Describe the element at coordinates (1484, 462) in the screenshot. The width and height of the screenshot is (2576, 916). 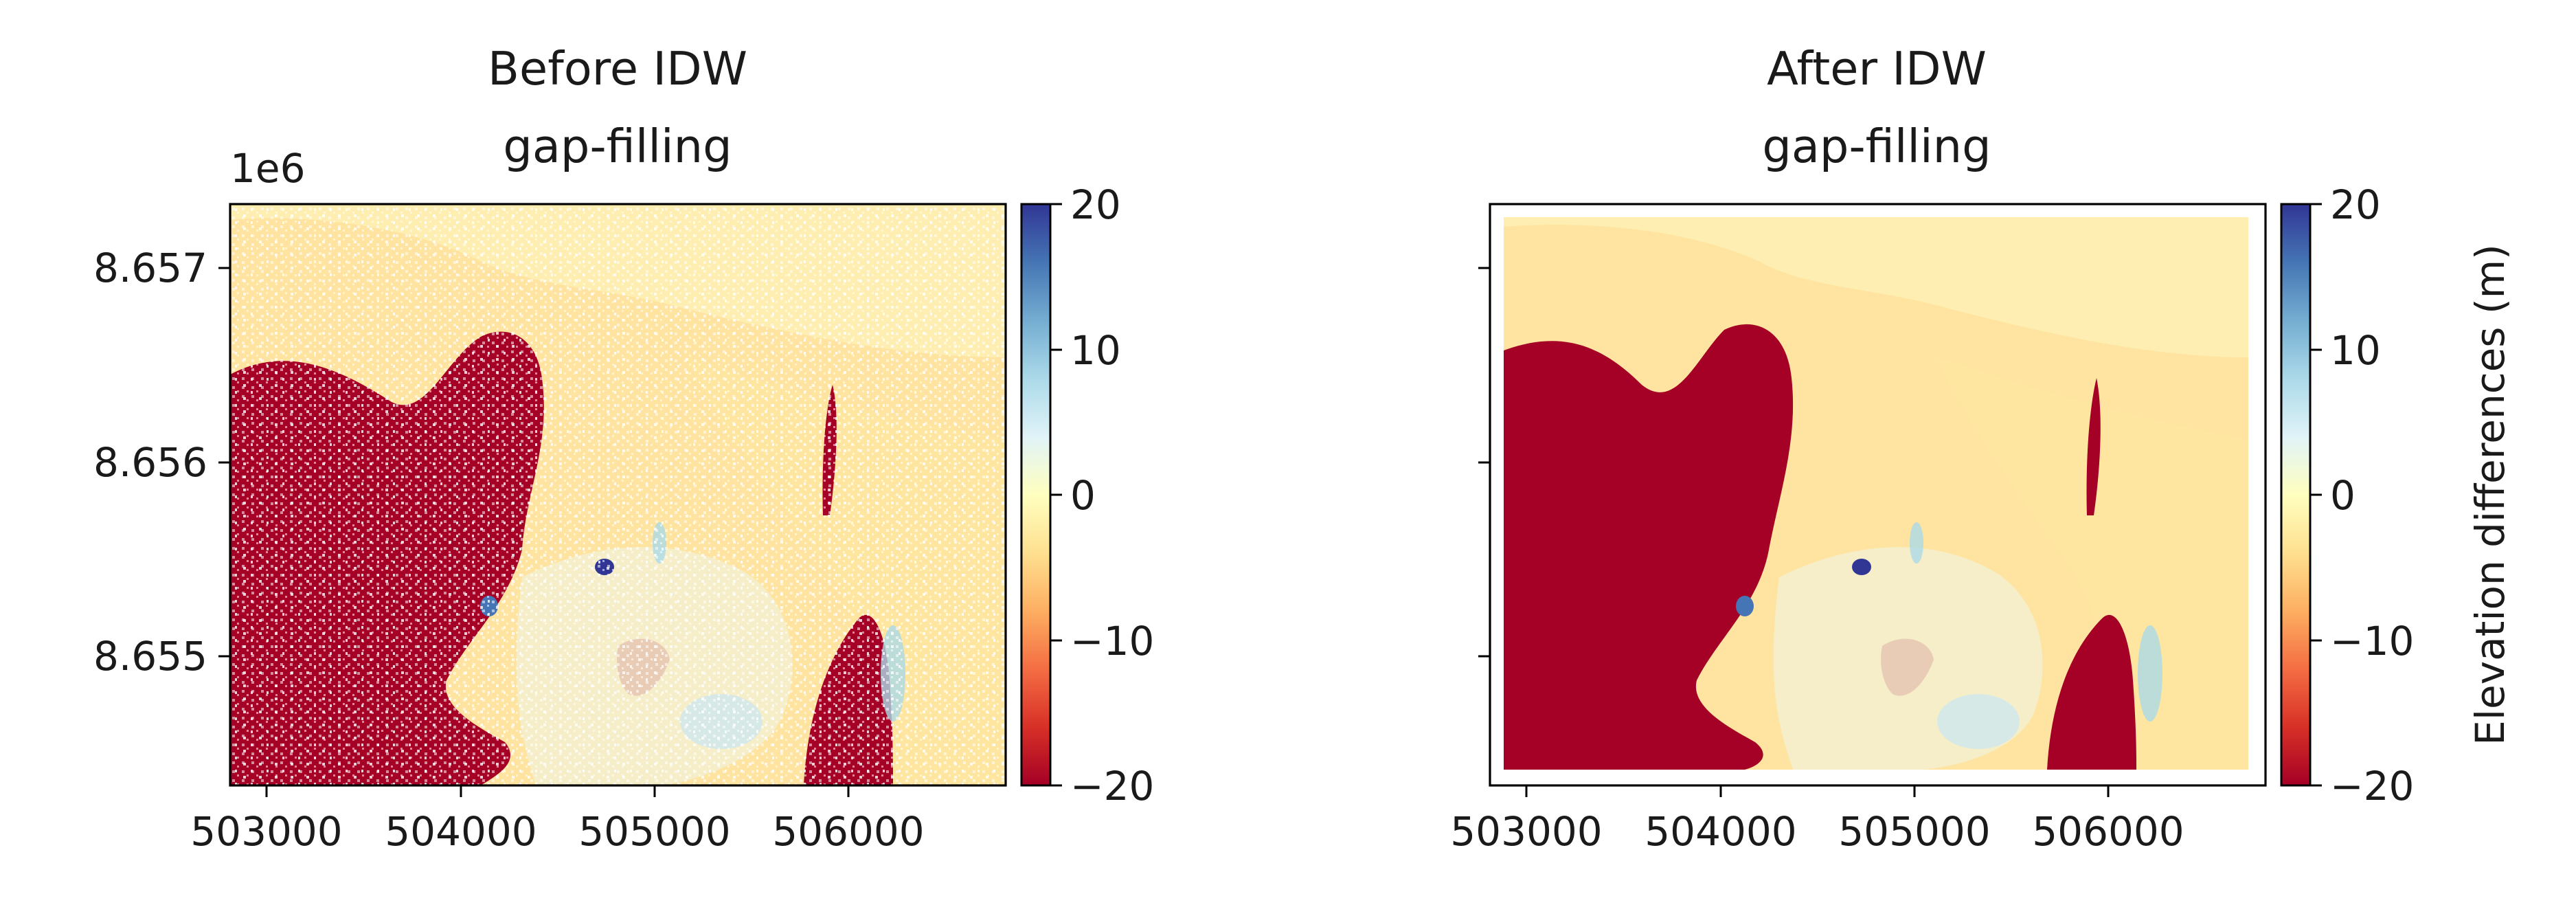
I see `right-y-axis` at that location.